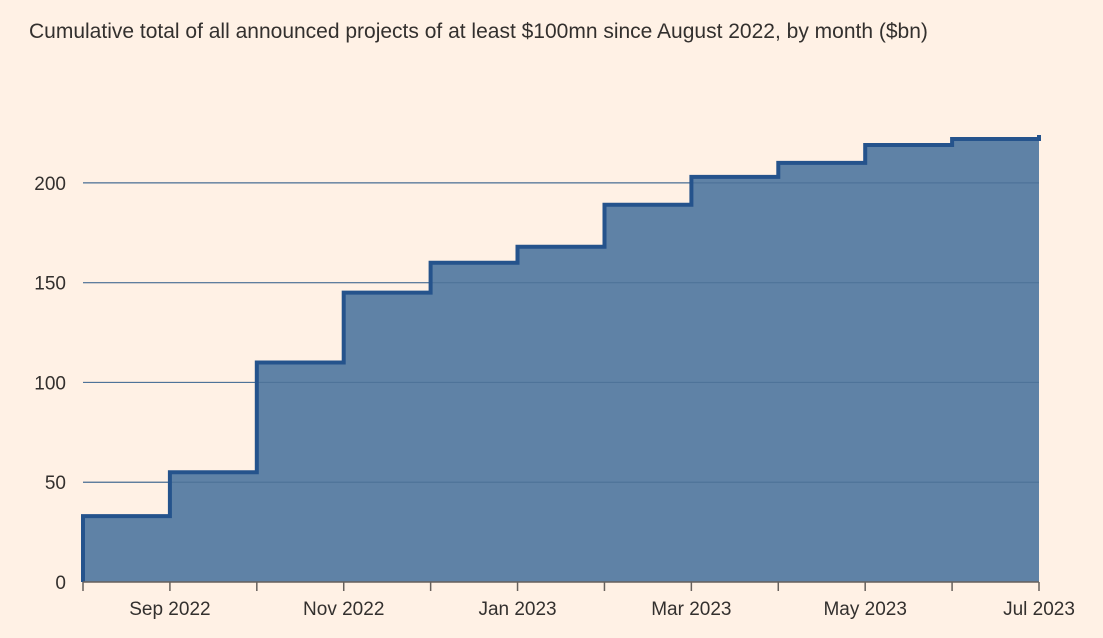 Image resolution: width=1103 pixels, height=638 pixels. What do you see at coordinates (55, 483) in the screenshot?
I see `y-tick-label: 50` at bounding box center [55, 483].